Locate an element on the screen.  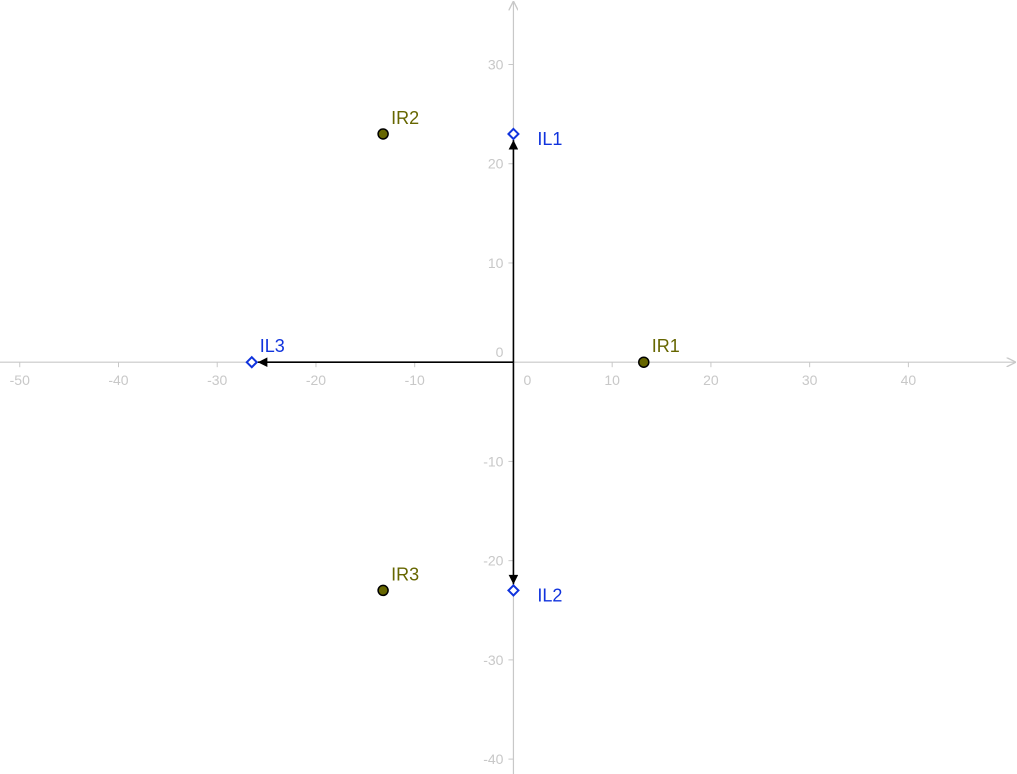
vectors-group is located at coordinates (388, 362).